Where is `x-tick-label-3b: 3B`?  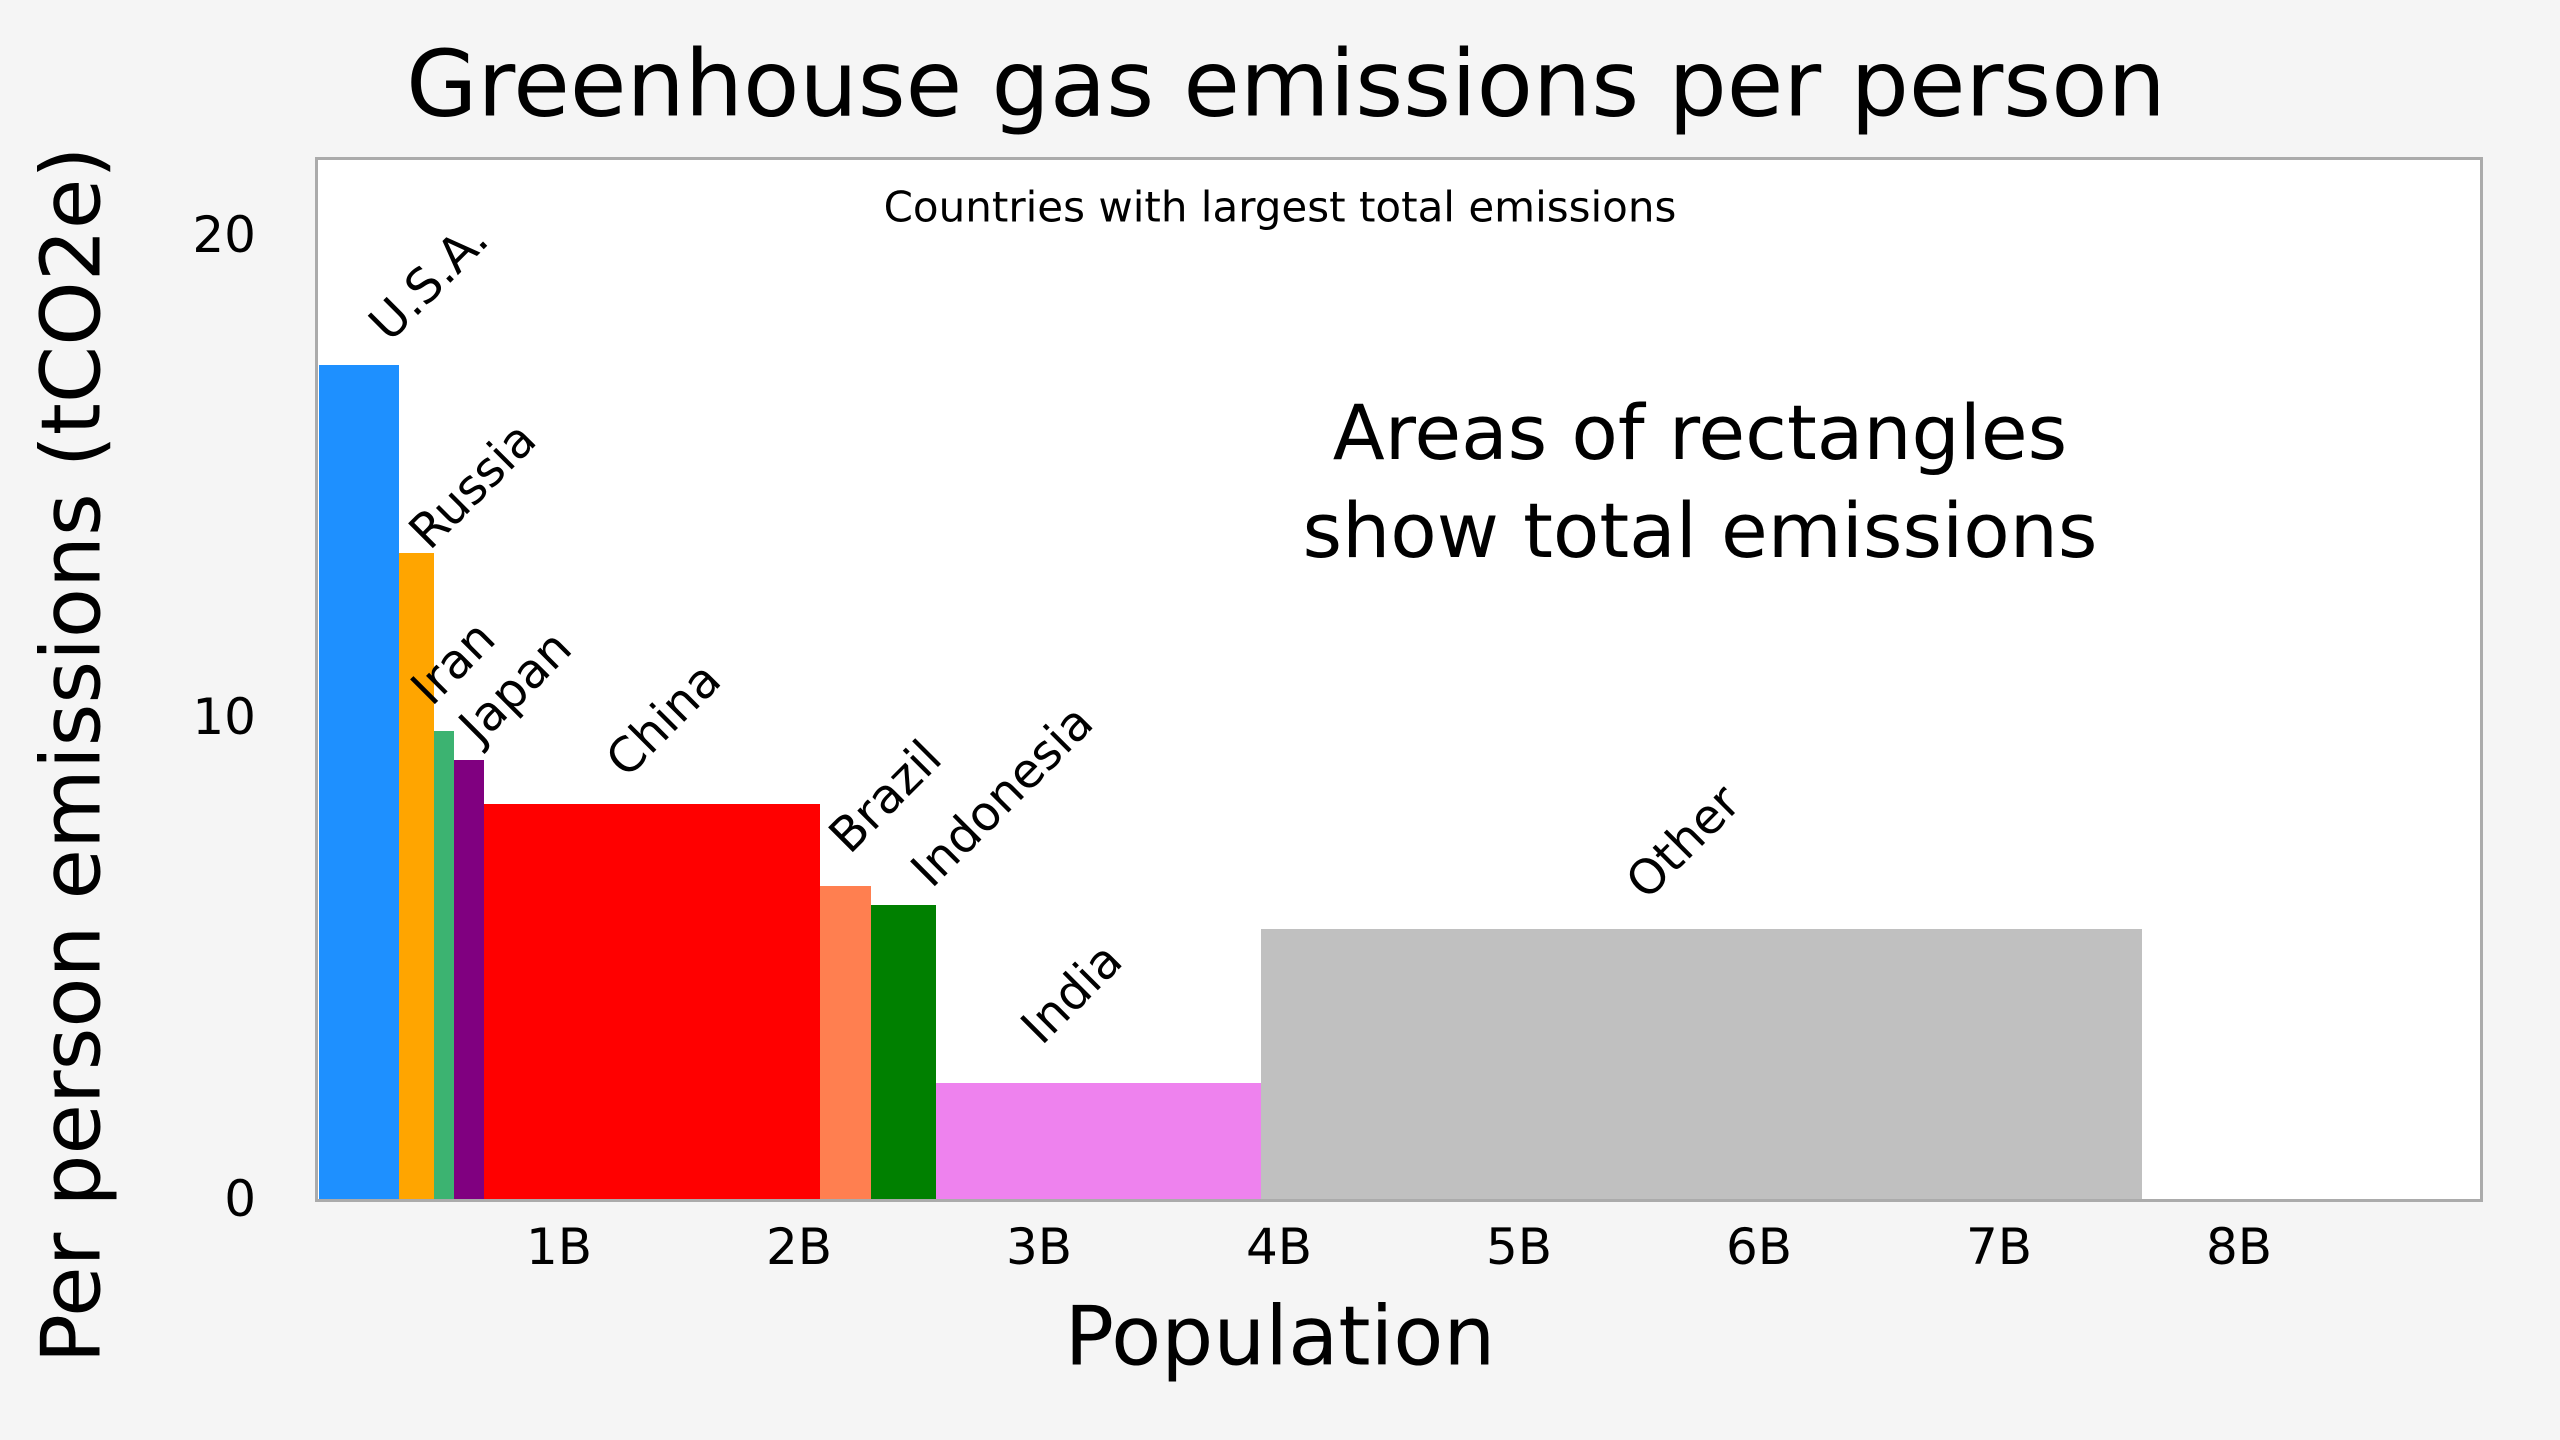 x-tick-label-3b: 3B is located at coordinates (1039, 1247).